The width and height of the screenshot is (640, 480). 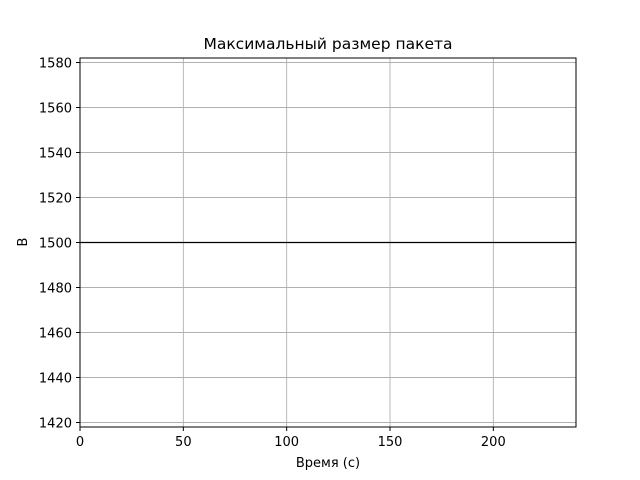 What do you see at coordinates (183, 442) in the screenshot?
I see `x-tick-label-1: 50` at bounding box center [183, 442].